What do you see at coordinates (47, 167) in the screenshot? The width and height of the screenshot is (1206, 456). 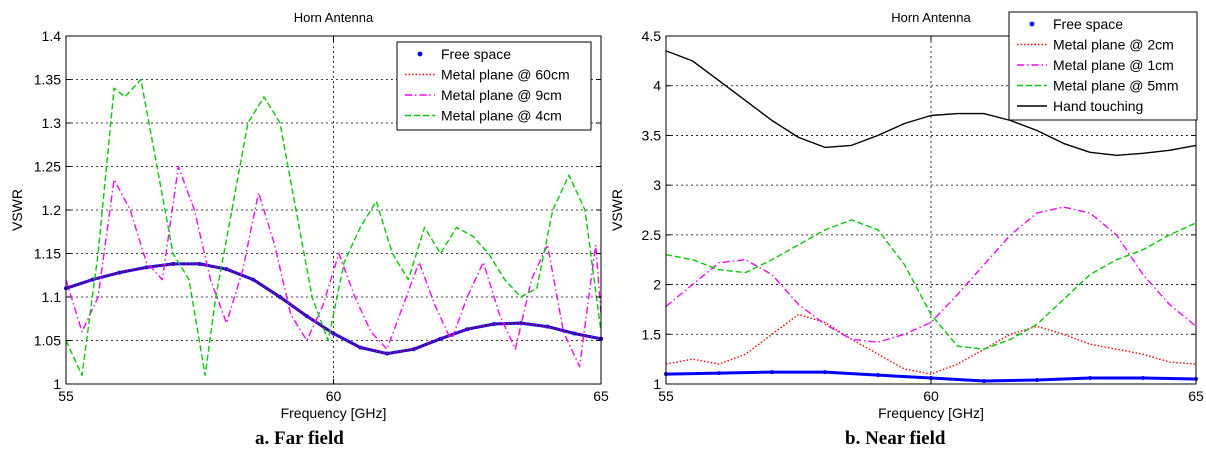 I see `y-tick-label: 1.25` at bounding box center [47, 167].